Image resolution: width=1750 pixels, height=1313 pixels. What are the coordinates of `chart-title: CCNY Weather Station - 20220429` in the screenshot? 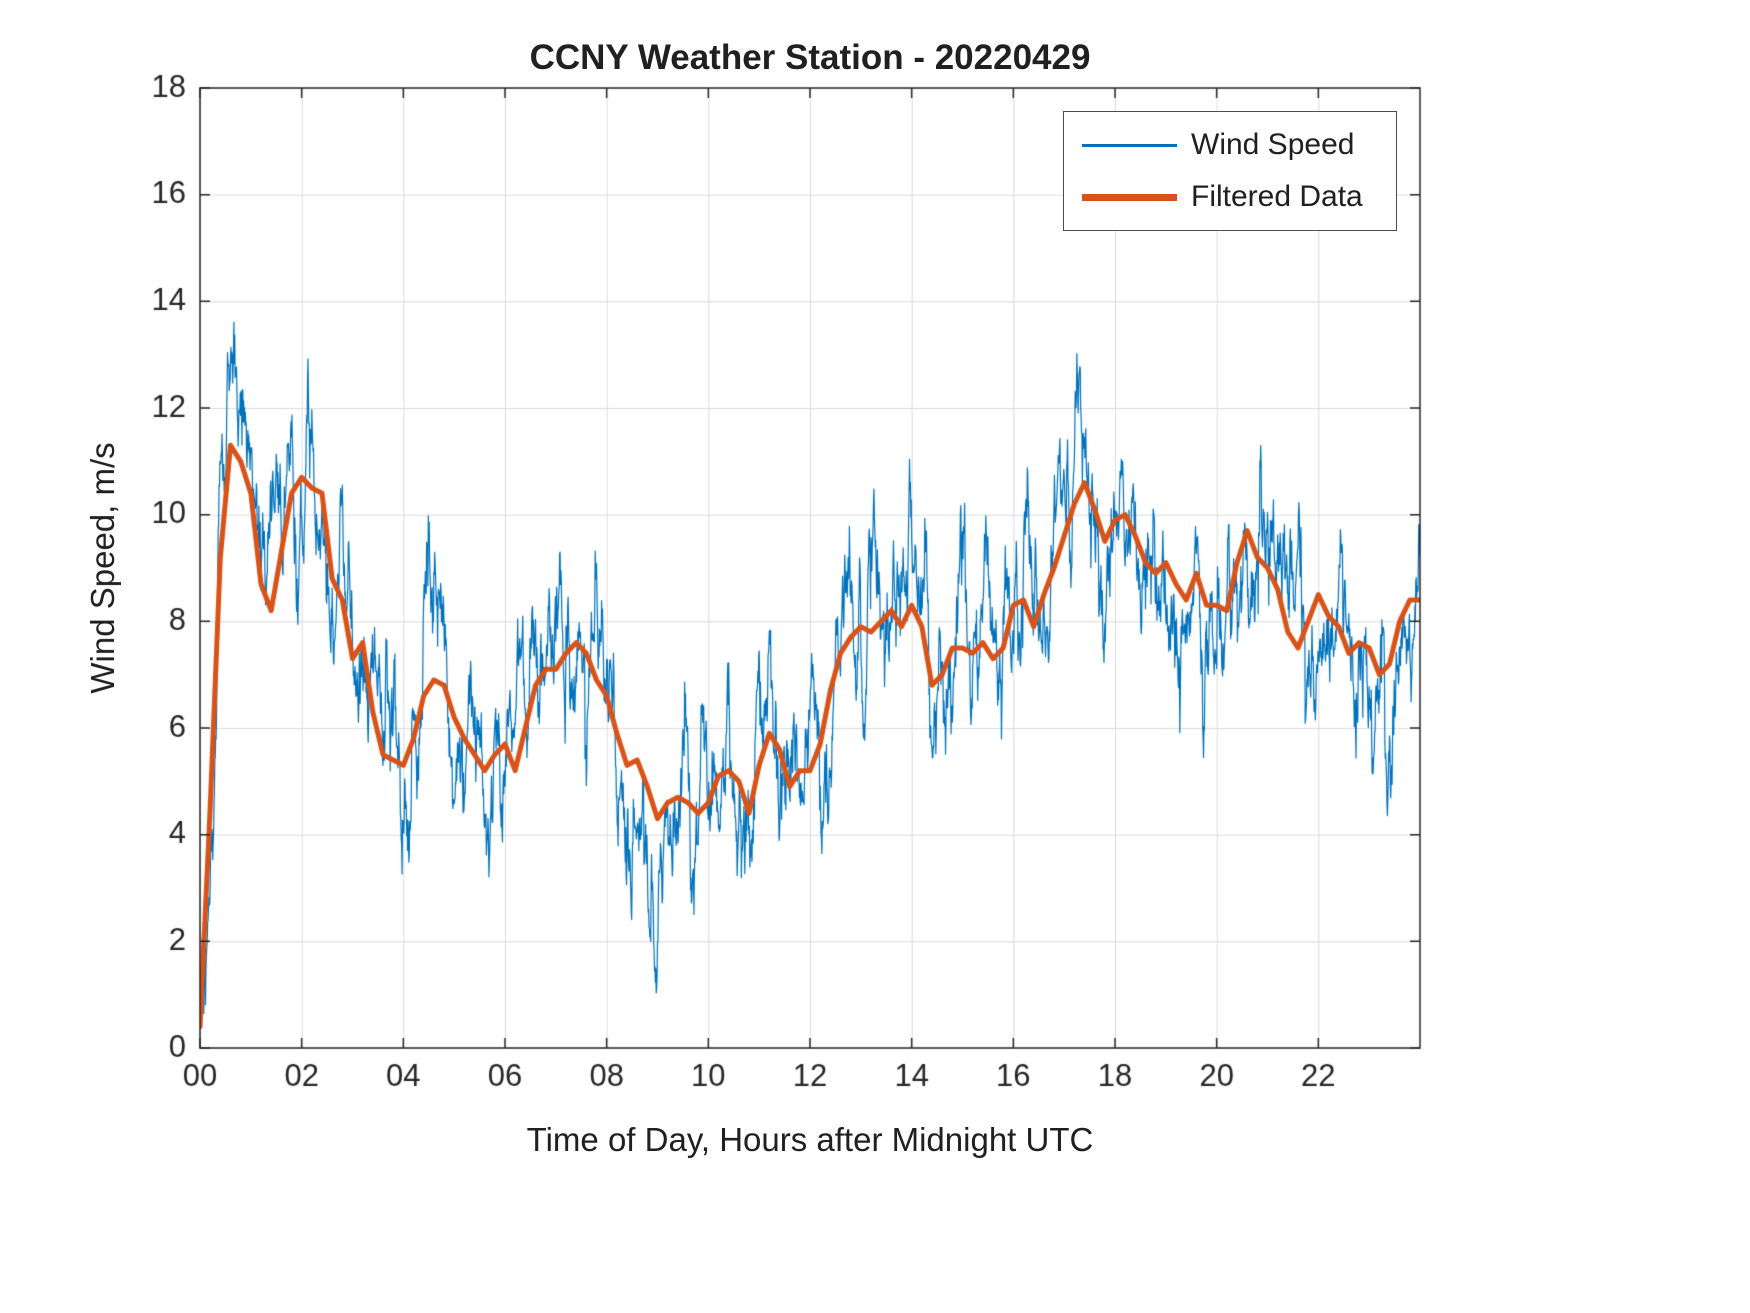 It's located at (810, 57).